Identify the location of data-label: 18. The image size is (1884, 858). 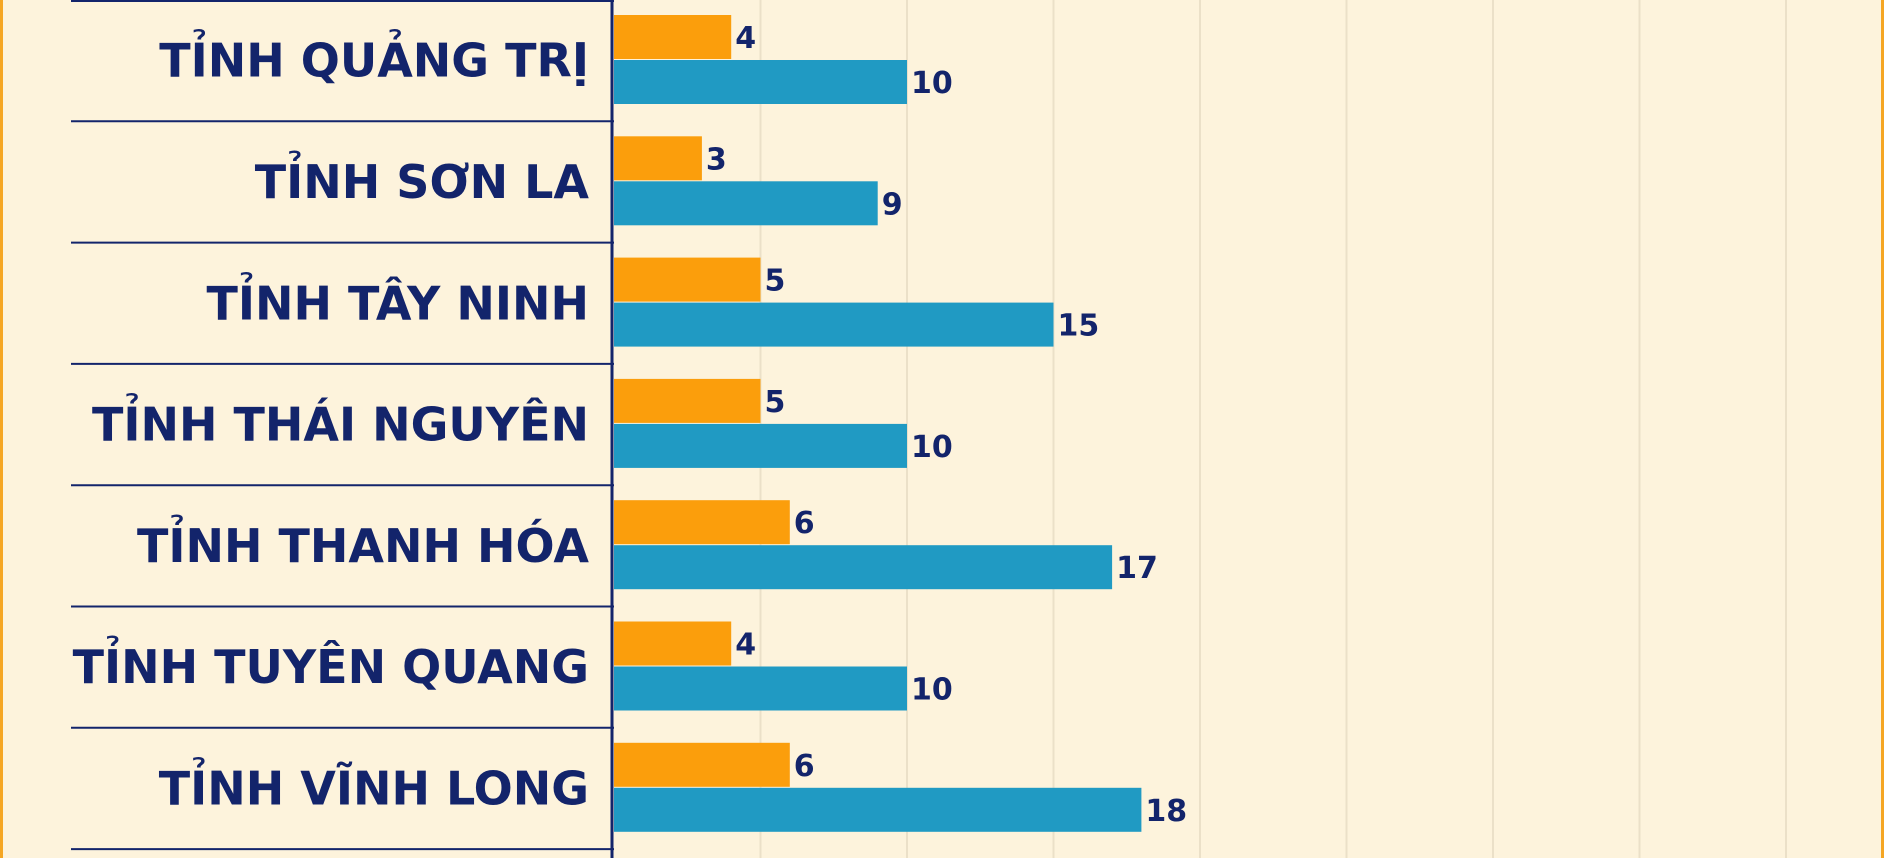
(1166, 811).